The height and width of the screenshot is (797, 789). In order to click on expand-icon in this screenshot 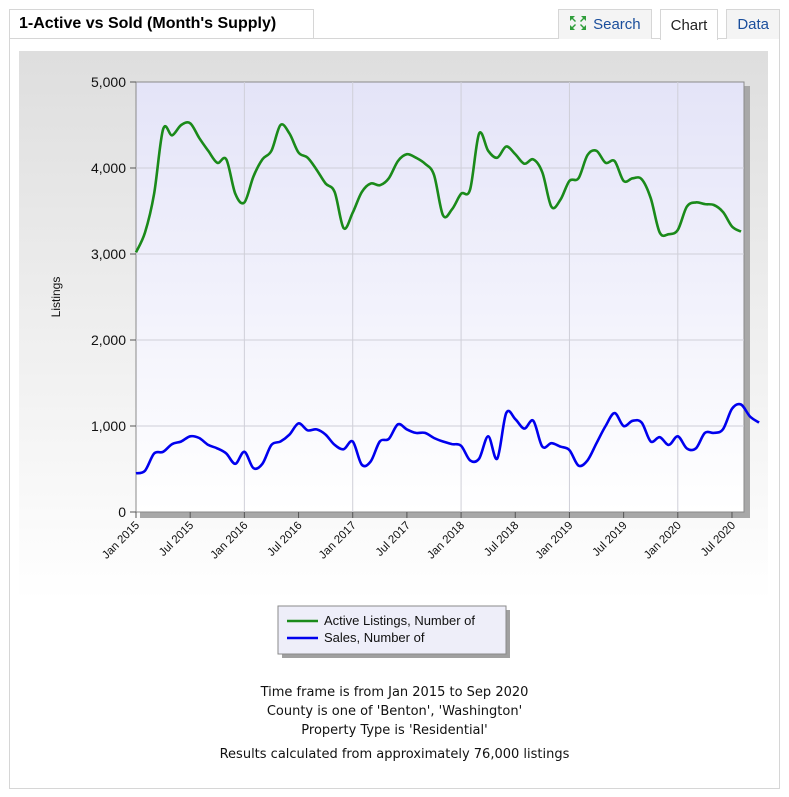, I will do `click(578, 25)`.